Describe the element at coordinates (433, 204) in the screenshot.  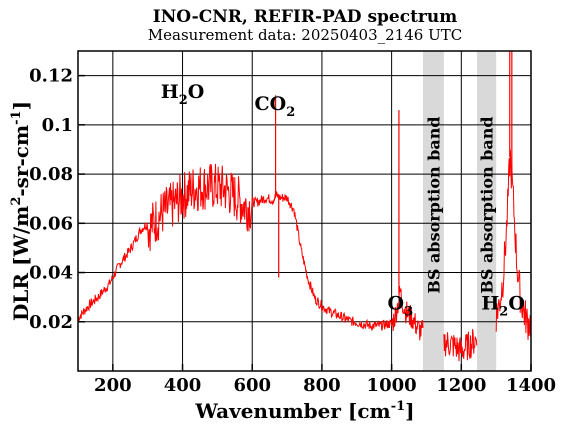
I see `band-label-1: BS absorption band` at that location.